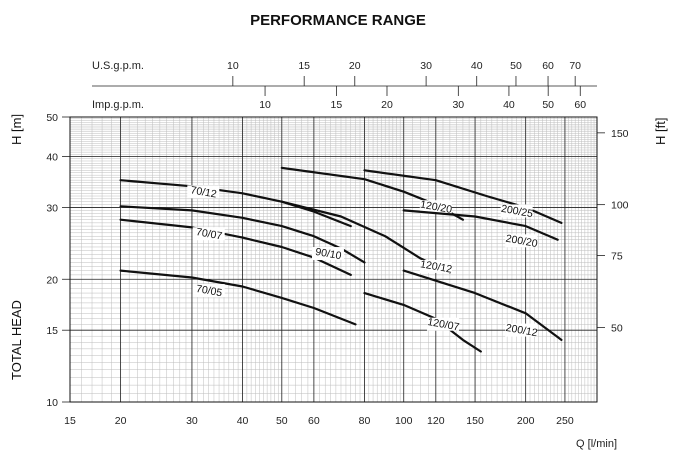 The height and width of the screenshot is (461, 676). I want to click on y-tick-label-left: 20, so click(52, 280).